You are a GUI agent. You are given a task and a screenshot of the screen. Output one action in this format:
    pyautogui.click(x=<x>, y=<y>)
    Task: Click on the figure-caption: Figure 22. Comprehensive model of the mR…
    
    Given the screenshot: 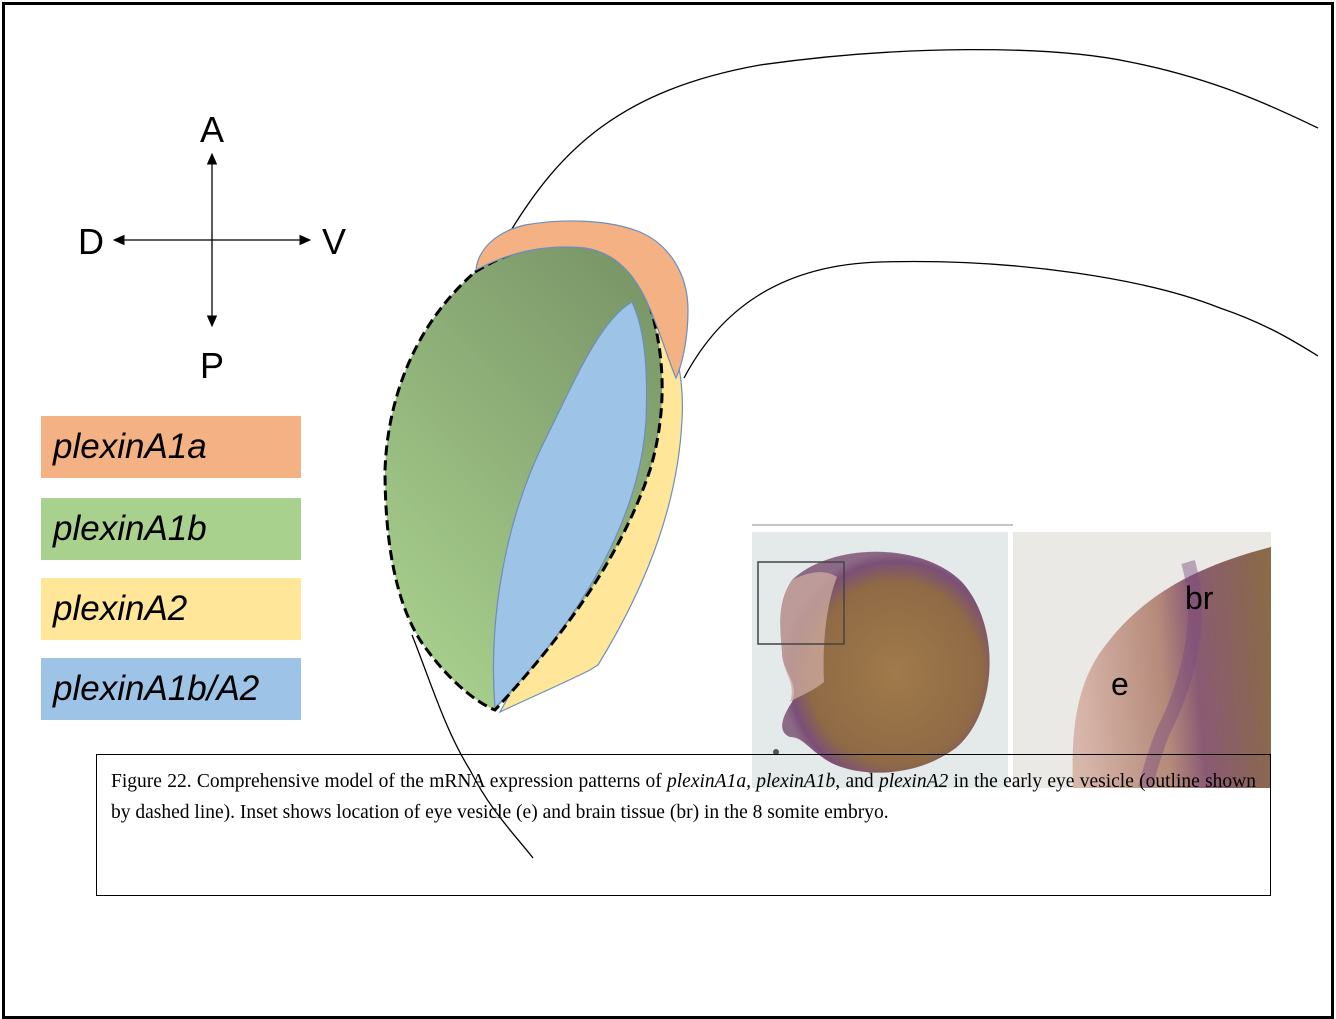 What is the action you would take?
    pyautogui.click(x=683, y=825)
    